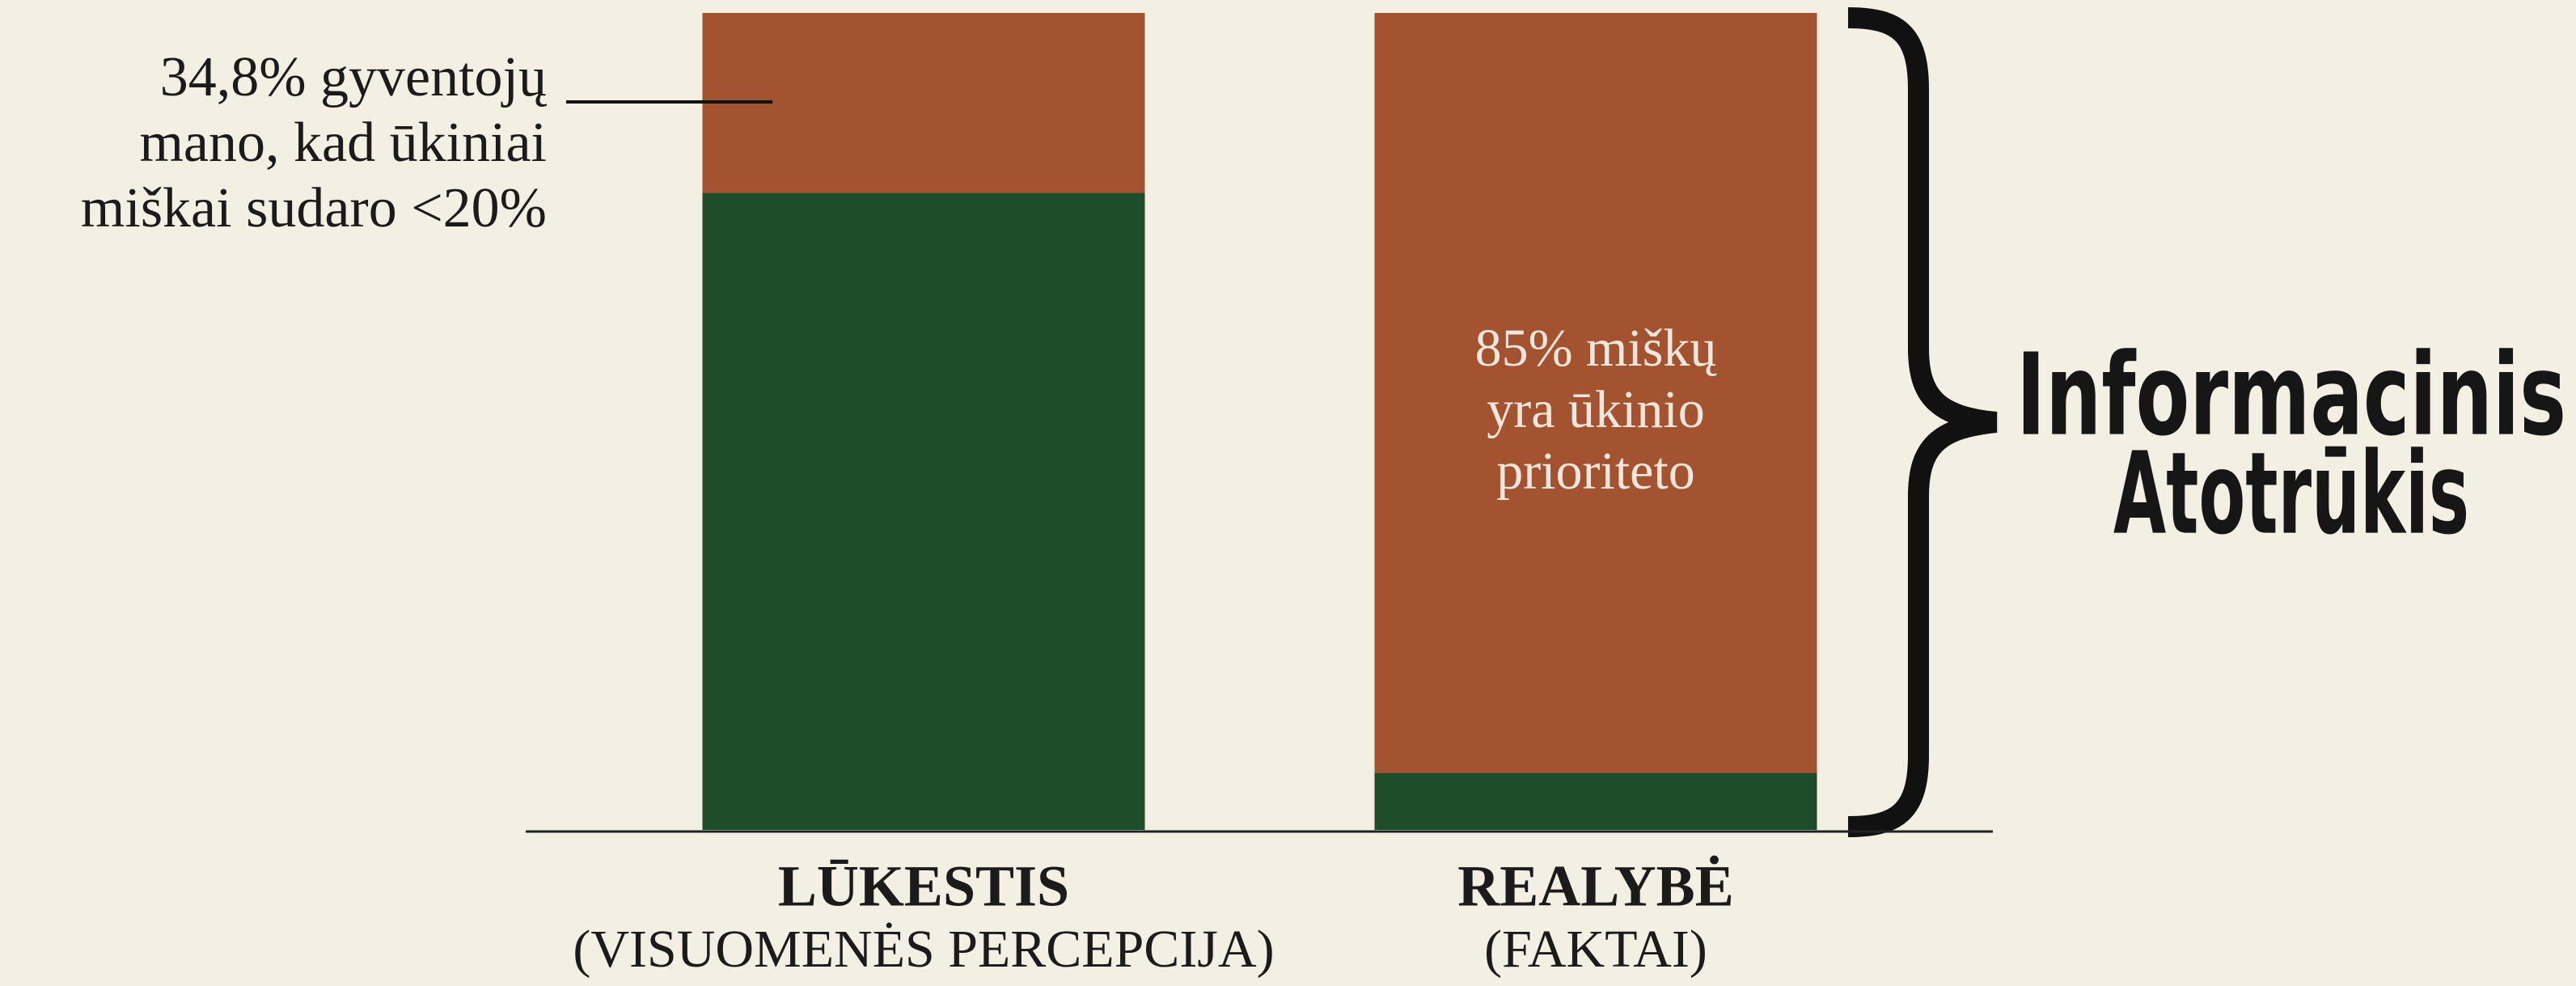 This screenshot has width=2576, height=986. What do you see at coordinates (343, 143) in the screenshot?
I see `annotation: mano, kad ūkiniai` at bounding box center [343, 143].